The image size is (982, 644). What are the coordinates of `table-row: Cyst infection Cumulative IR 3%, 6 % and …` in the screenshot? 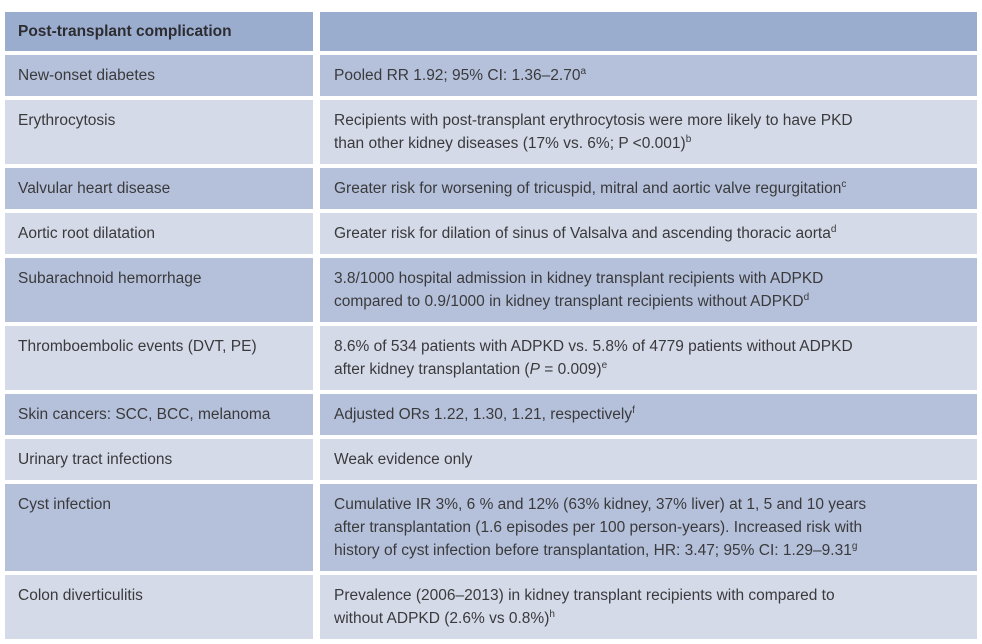 It's located at (491, 527).